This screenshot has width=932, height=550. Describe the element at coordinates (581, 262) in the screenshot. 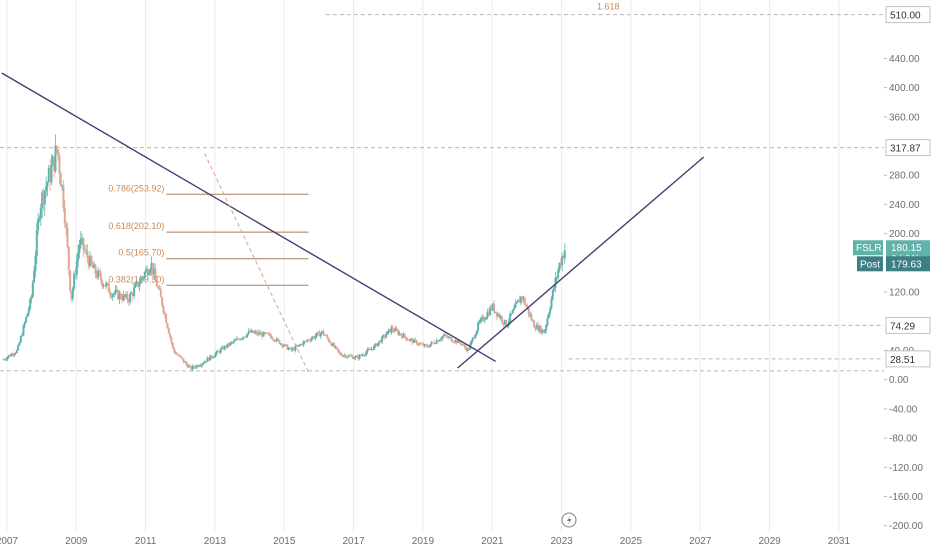

I see `trendline-uptrend` at that location.